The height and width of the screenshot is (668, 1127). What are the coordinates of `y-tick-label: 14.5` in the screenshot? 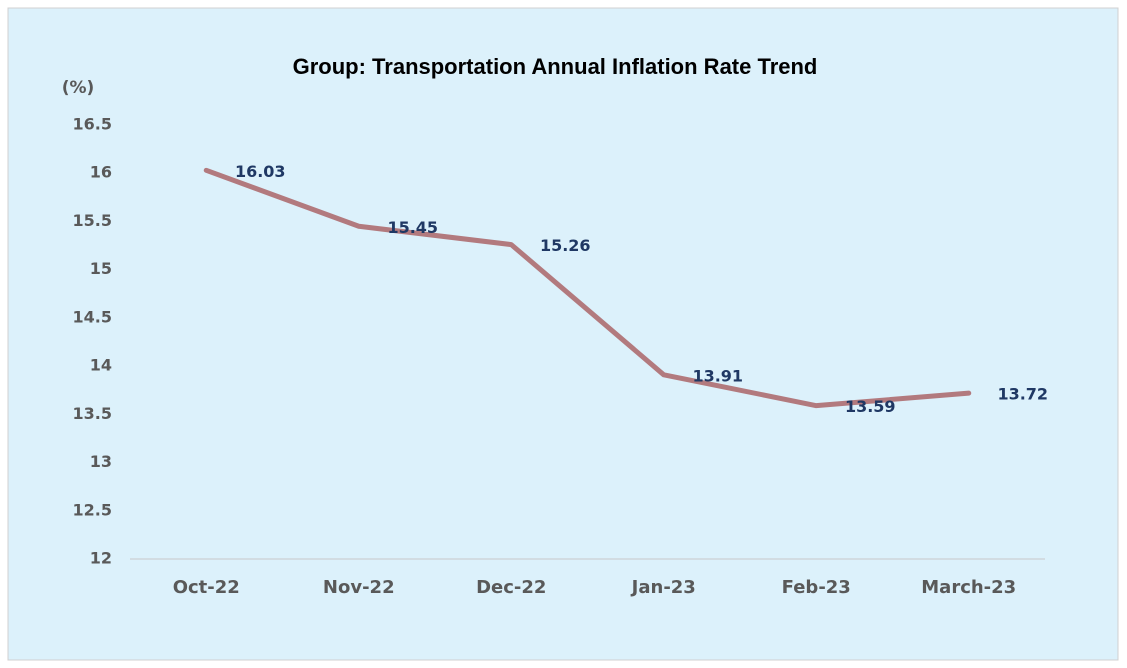 It's located at (92, 316).